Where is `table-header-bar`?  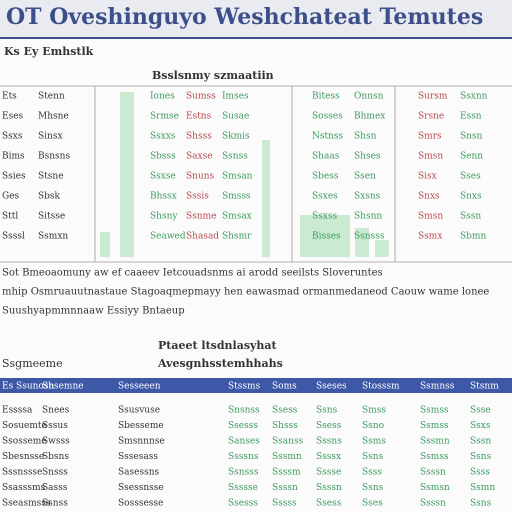
table-header-bar is located at coordinates (256, 385).